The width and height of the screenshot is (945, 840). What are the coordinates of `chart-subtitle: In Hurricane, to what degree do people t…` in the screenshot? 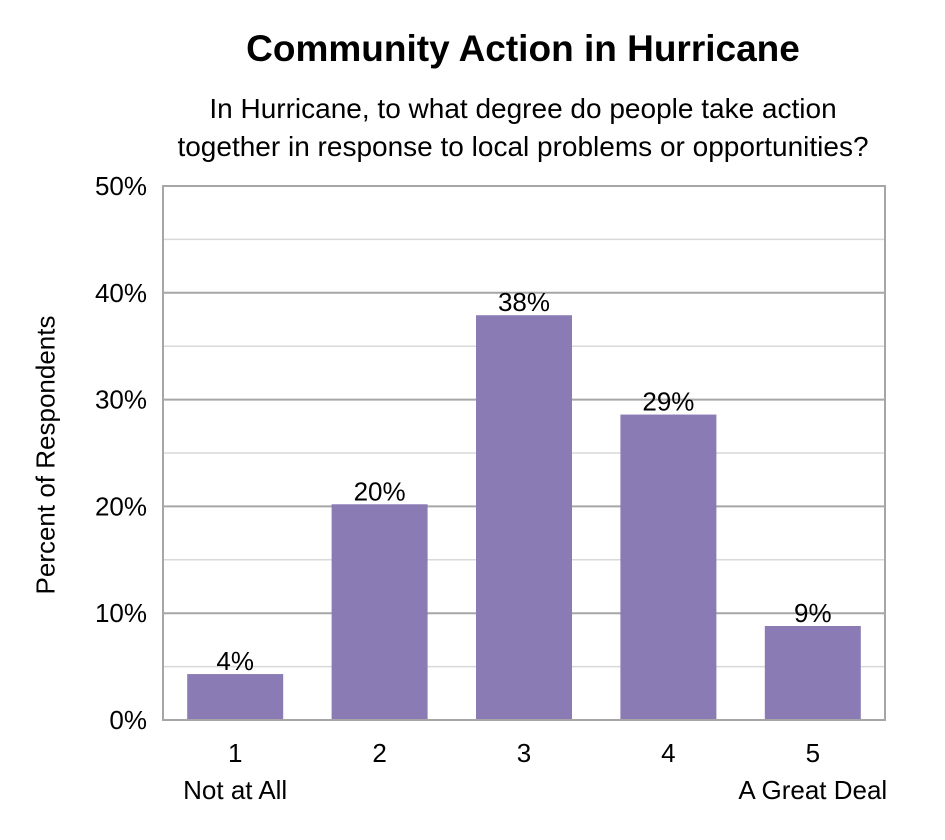 It's located at (472, 128).